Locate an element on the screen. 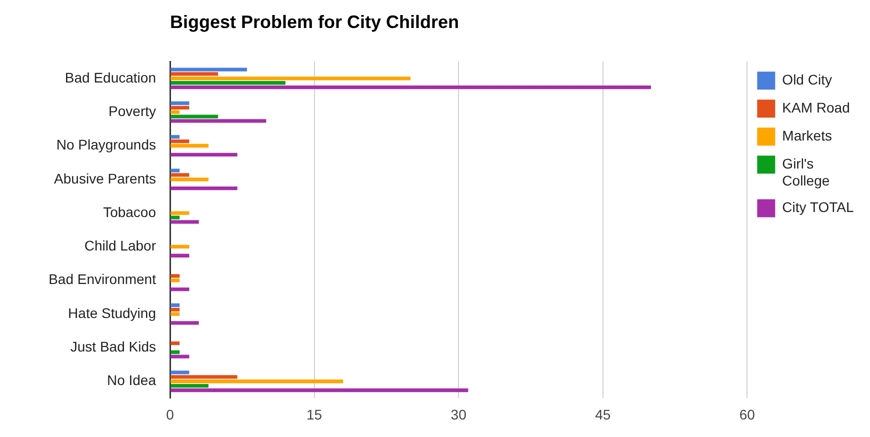 The width and height of the screenshot is (870, 437). chart-title: Biggest Problem for City Children is located at coordinates (315, 22).